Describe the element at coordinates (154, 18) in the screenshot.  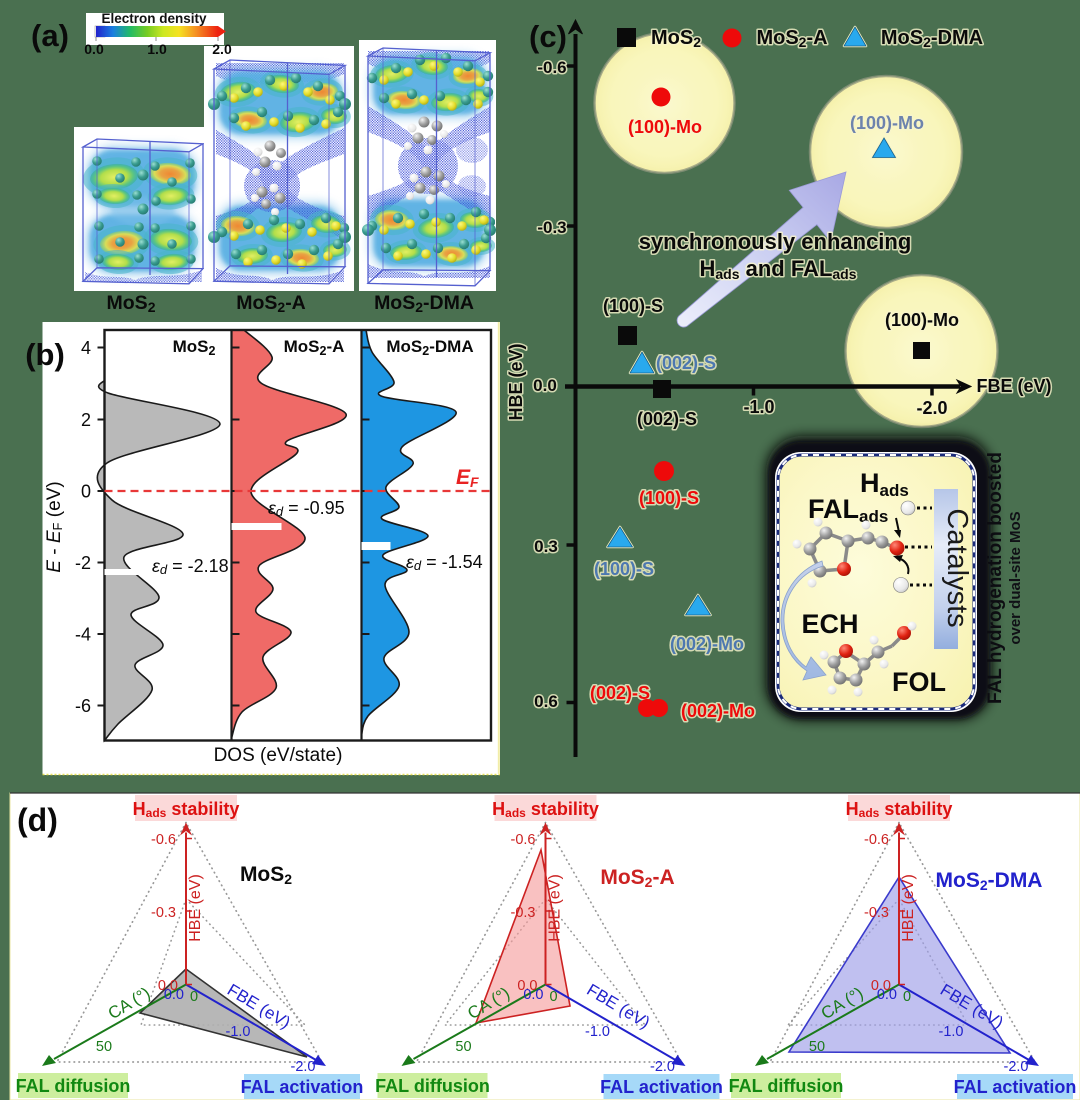
I see `svg-text: Electron density` at that location.